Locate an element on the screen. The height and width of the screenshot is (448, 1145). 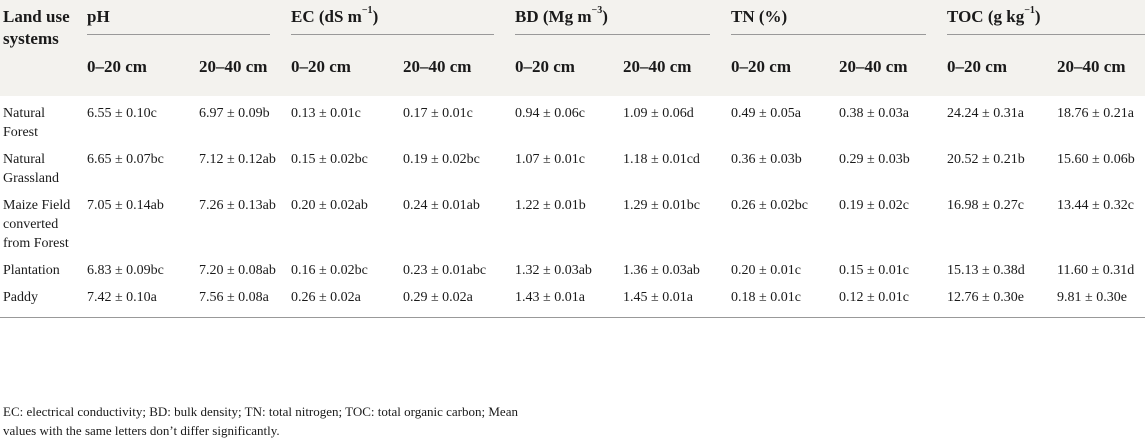
value-cell: 0.15 ± 0.01c is located at coordinates (874, 270).